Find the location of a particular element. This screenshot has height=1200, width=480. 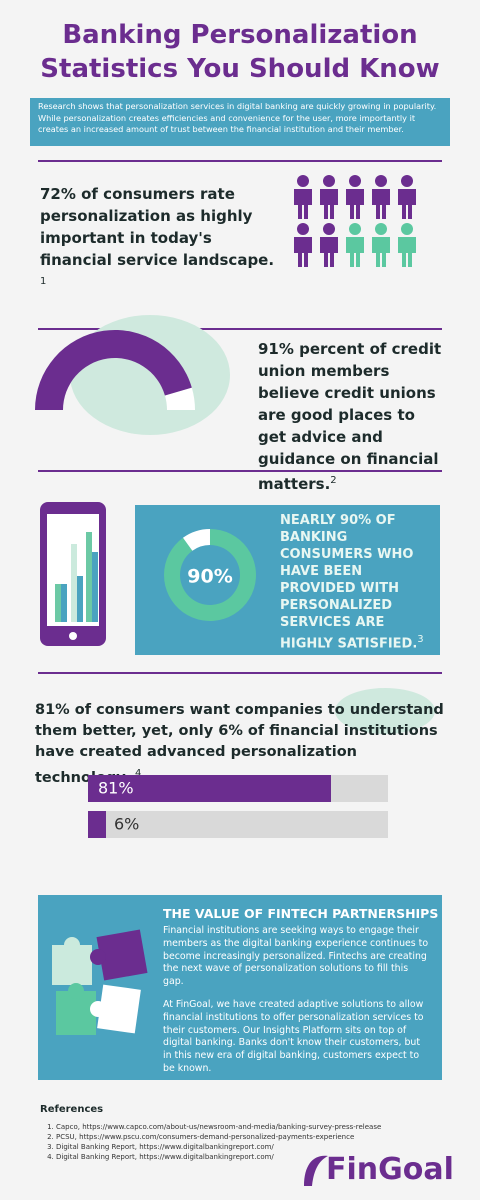

gauge-value is located at coordinates (113, 369).